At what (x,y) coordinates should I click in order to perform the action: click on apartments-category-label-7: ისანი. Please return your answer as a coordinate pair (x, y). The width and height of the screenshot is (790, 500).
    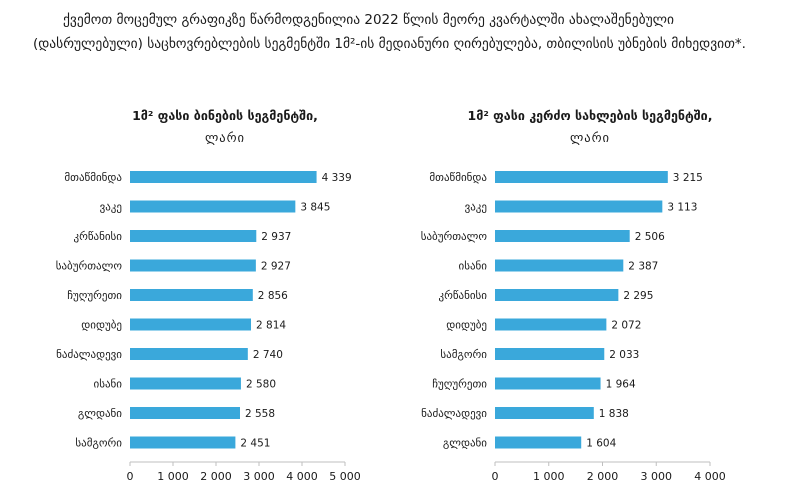
    Looking at the image, I should click on (108, 384).